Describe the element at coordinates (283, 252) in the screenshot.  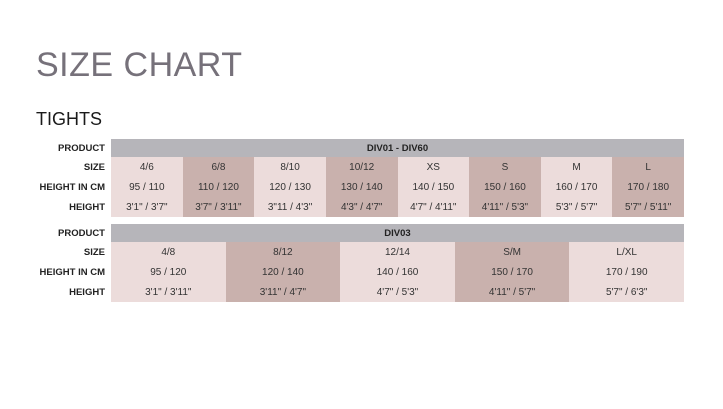
I see `cell-sizes: 8/12` at that location.